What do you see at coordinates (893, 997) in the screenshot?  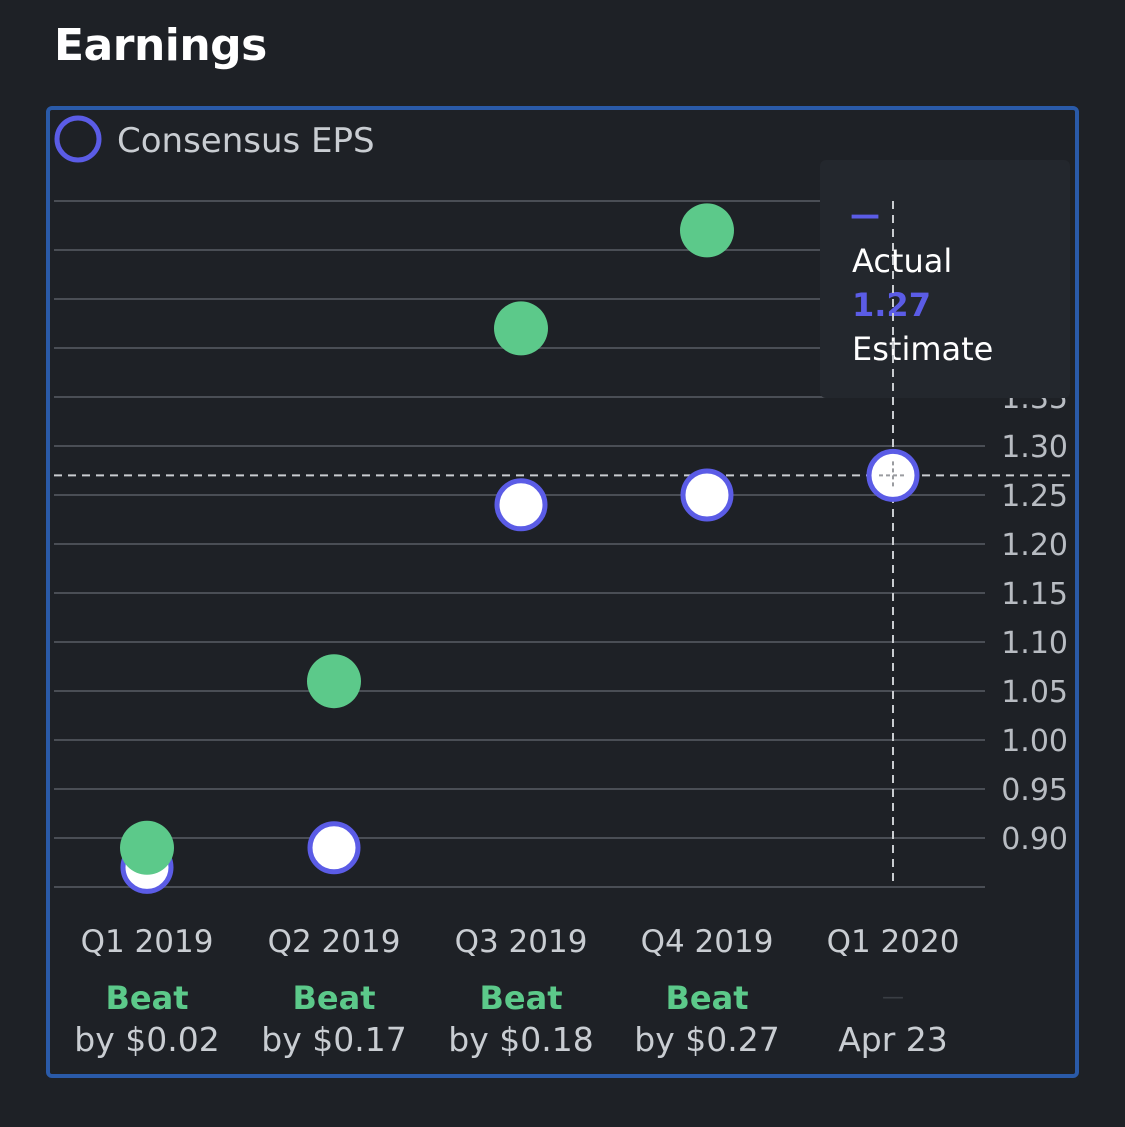 I see `result-status: —` at bounding box center [893, 997].